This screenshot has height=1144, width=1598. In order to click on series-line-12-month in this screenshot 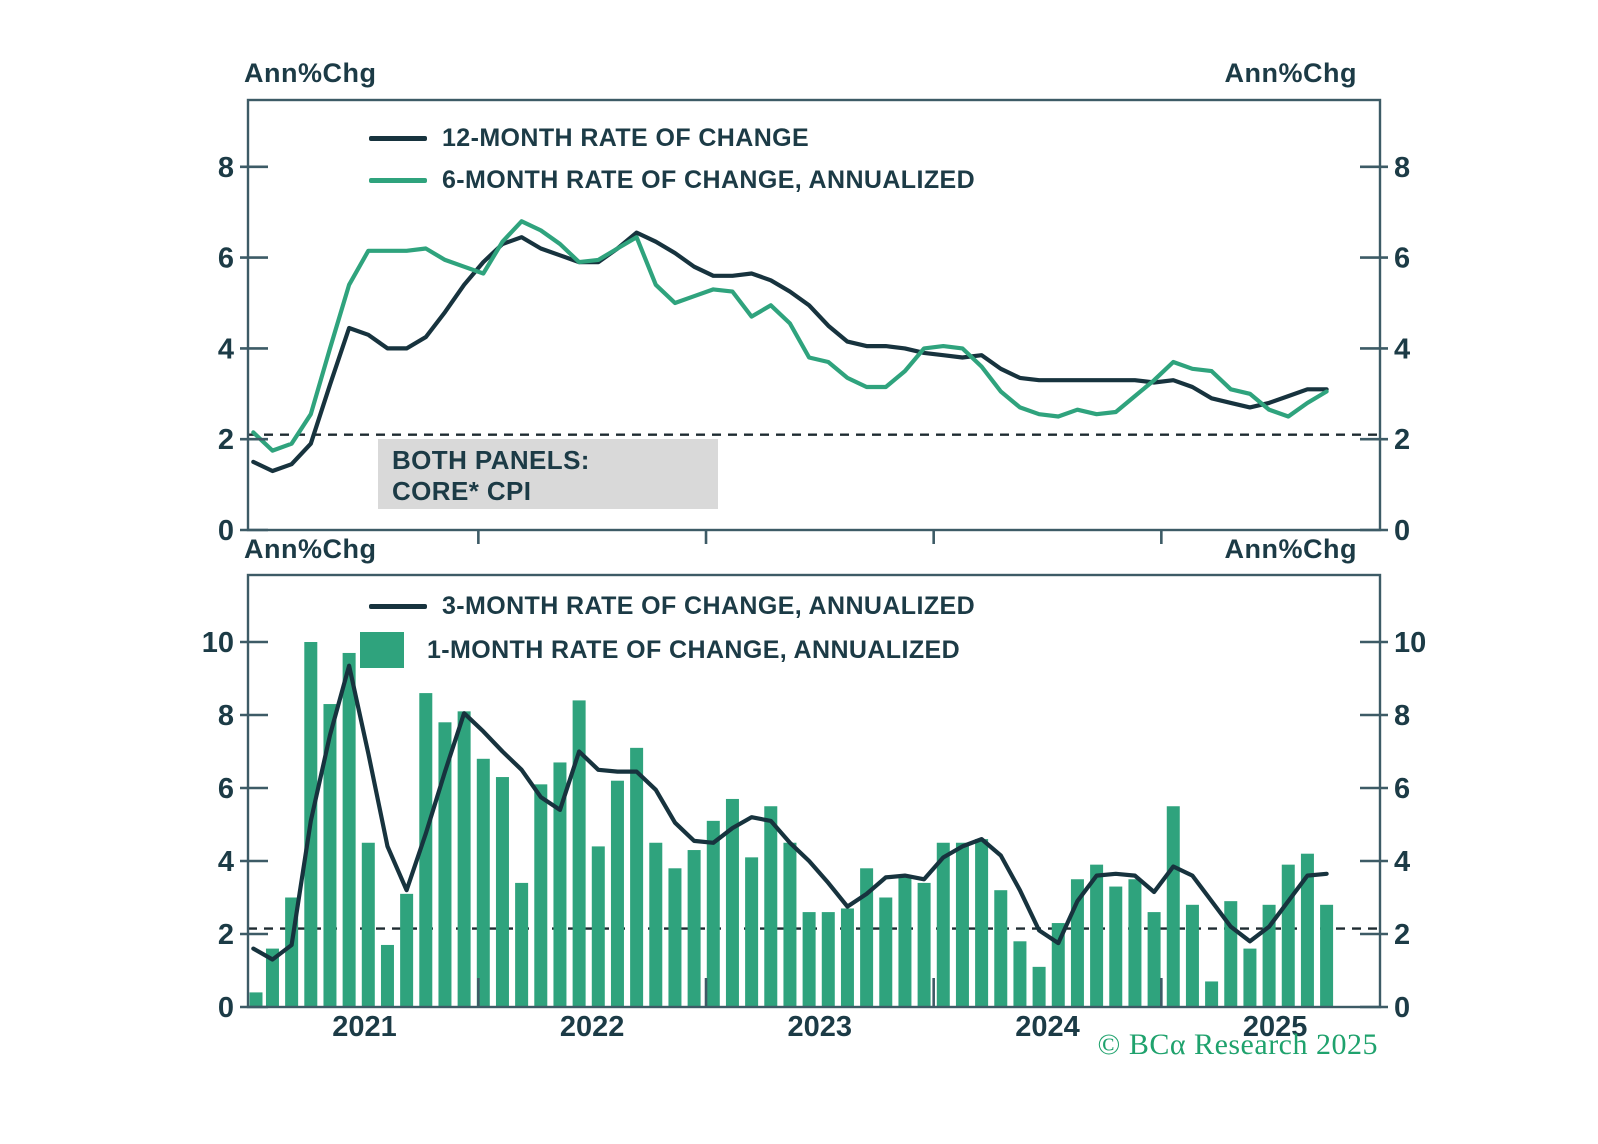, I will do `click(790, 352)`.